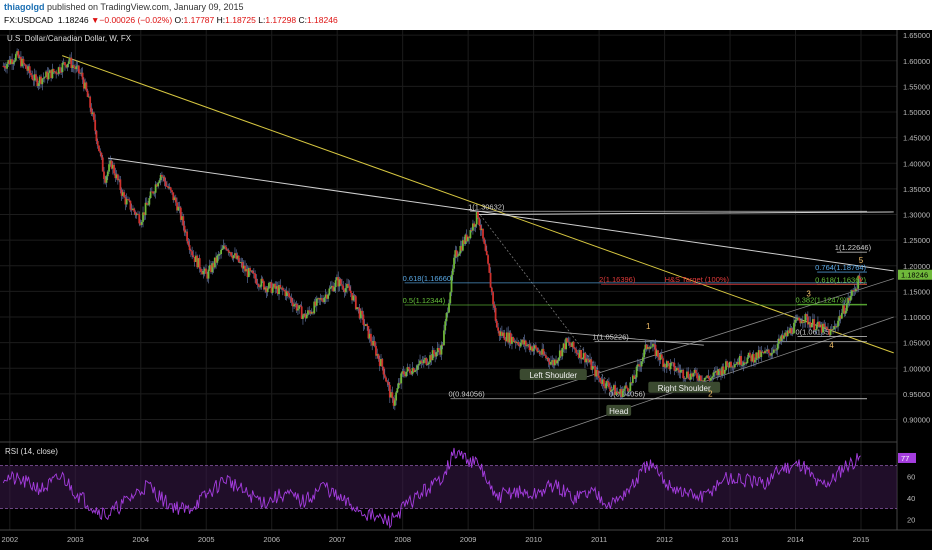  I want to click on low-value: 1.17298, so click(281, 20).